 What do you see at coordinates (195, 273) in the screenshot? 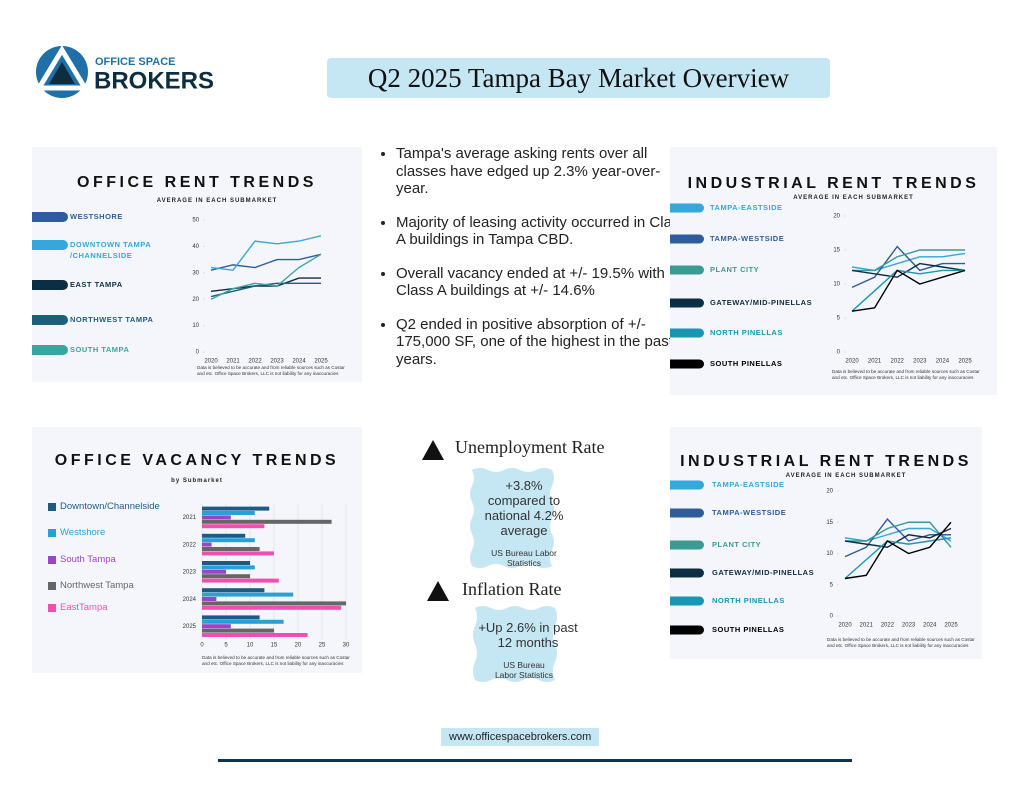
I see `y-tick-label: 30` at bounding box center [195, 273].